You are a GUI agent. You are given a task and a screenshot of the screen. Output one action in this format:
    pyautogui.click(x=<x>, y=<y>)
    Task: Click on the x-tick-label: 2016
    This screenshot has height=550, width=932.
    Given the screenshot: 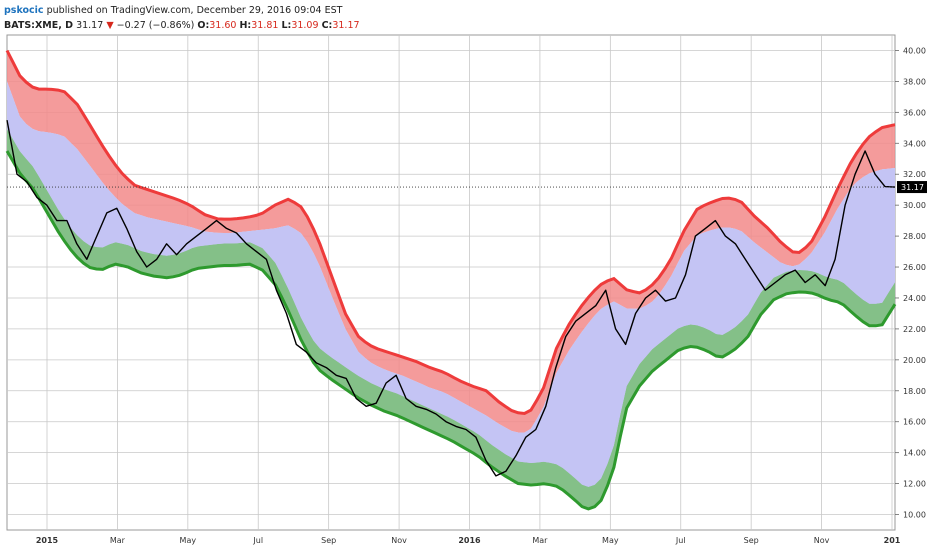 What is the action you would take?
    pyautogui.click(x=469, y=540)
    